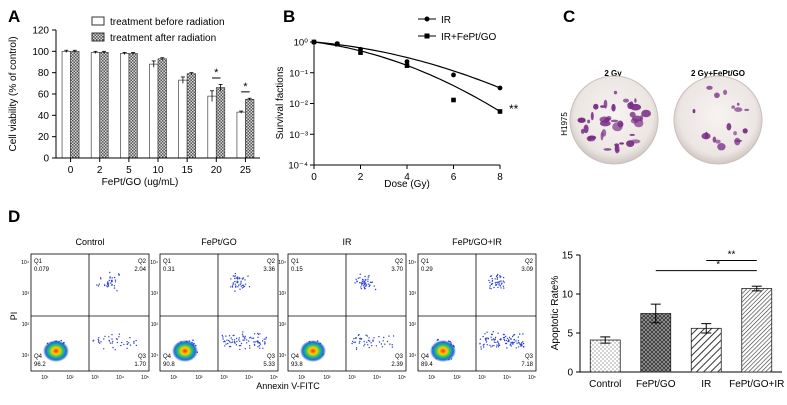  Describe the element at coordinates (413, 325) in the screenshot. I see `d-flow-y-tick-label: 10²` at that location.